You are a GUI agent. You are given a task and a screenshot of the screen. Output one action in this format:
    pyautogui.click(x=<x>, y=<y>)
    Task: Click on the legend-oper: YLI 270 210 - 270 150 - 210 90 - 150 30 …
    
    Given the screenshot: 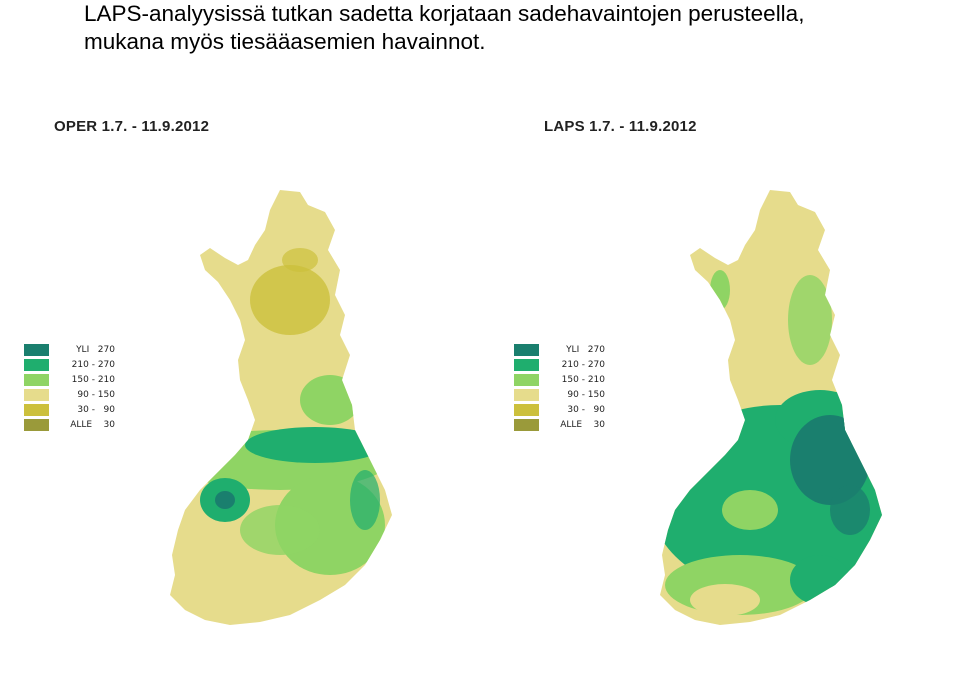 What is the action you would take?
    pyautogui.click(x=84, y=387)
    